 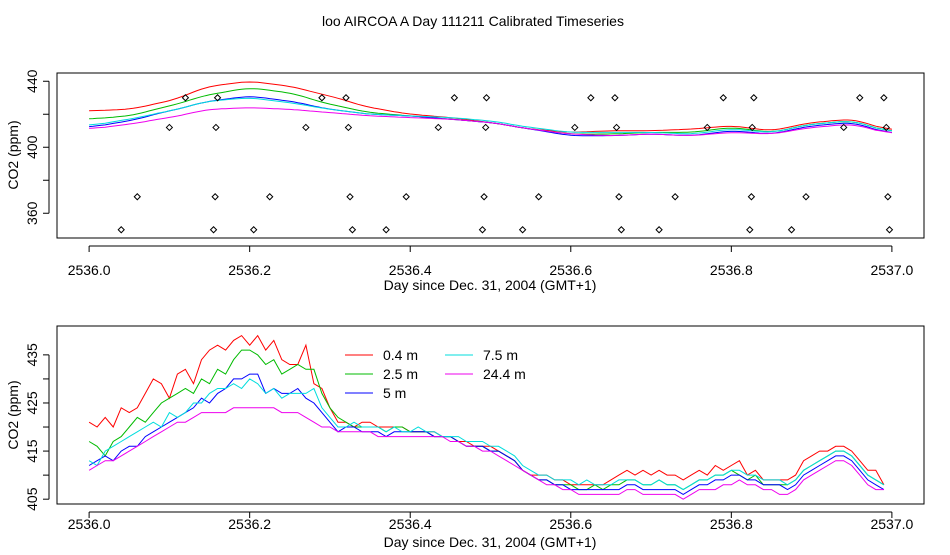 I want to click on lower-legend: 0.4 m 2.5 m 5 m 7.5 m 24.4 m, so click(x=435, y=374).